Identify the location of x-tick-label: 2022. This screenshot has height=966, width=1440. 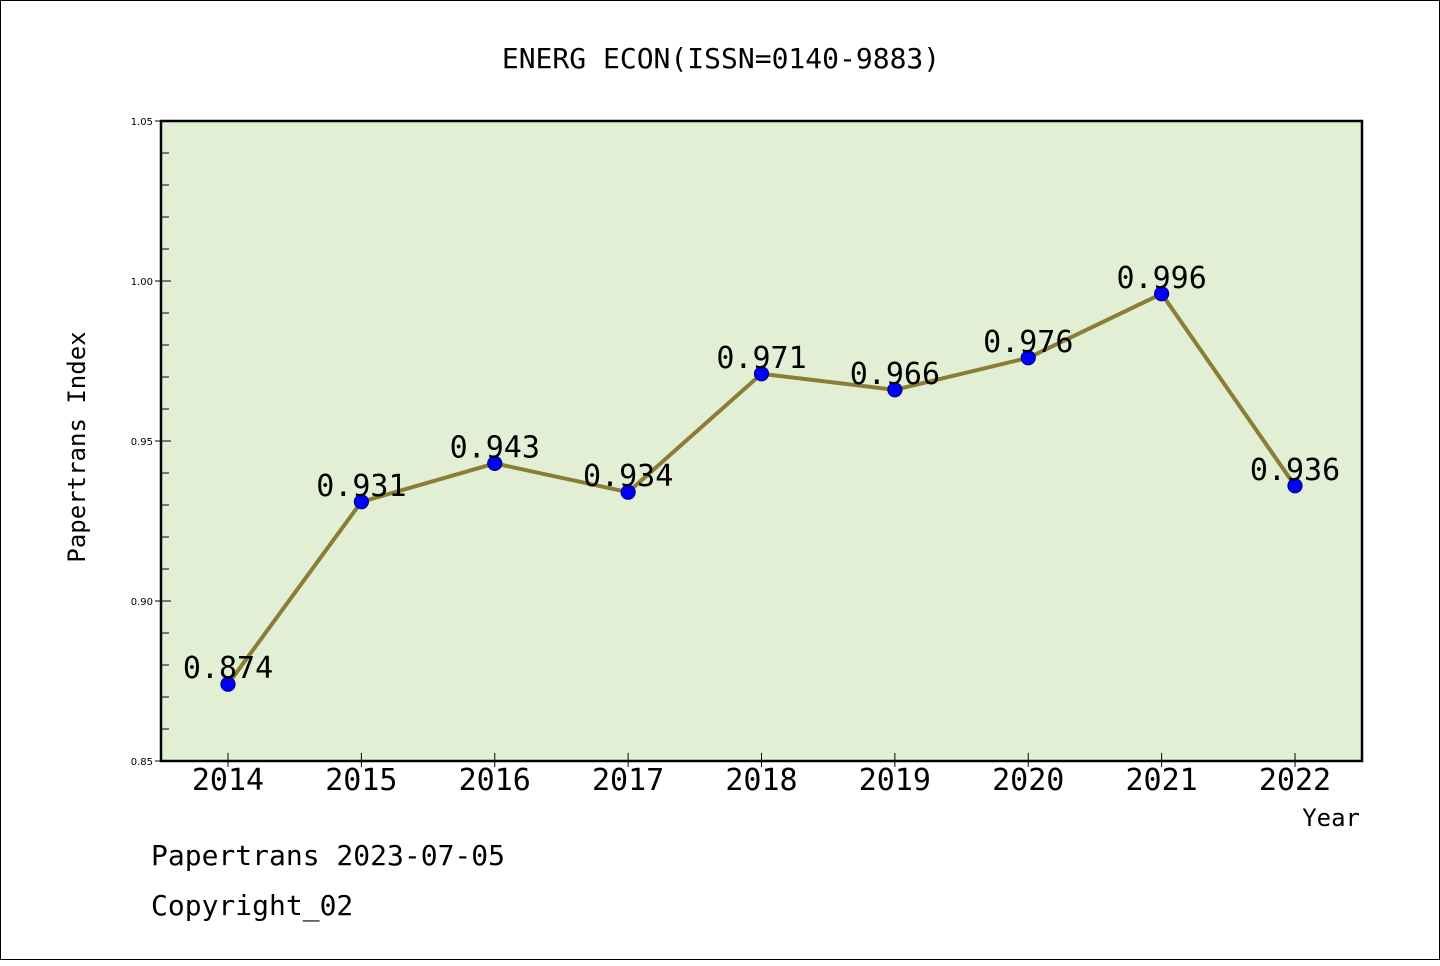
(1295, 780).